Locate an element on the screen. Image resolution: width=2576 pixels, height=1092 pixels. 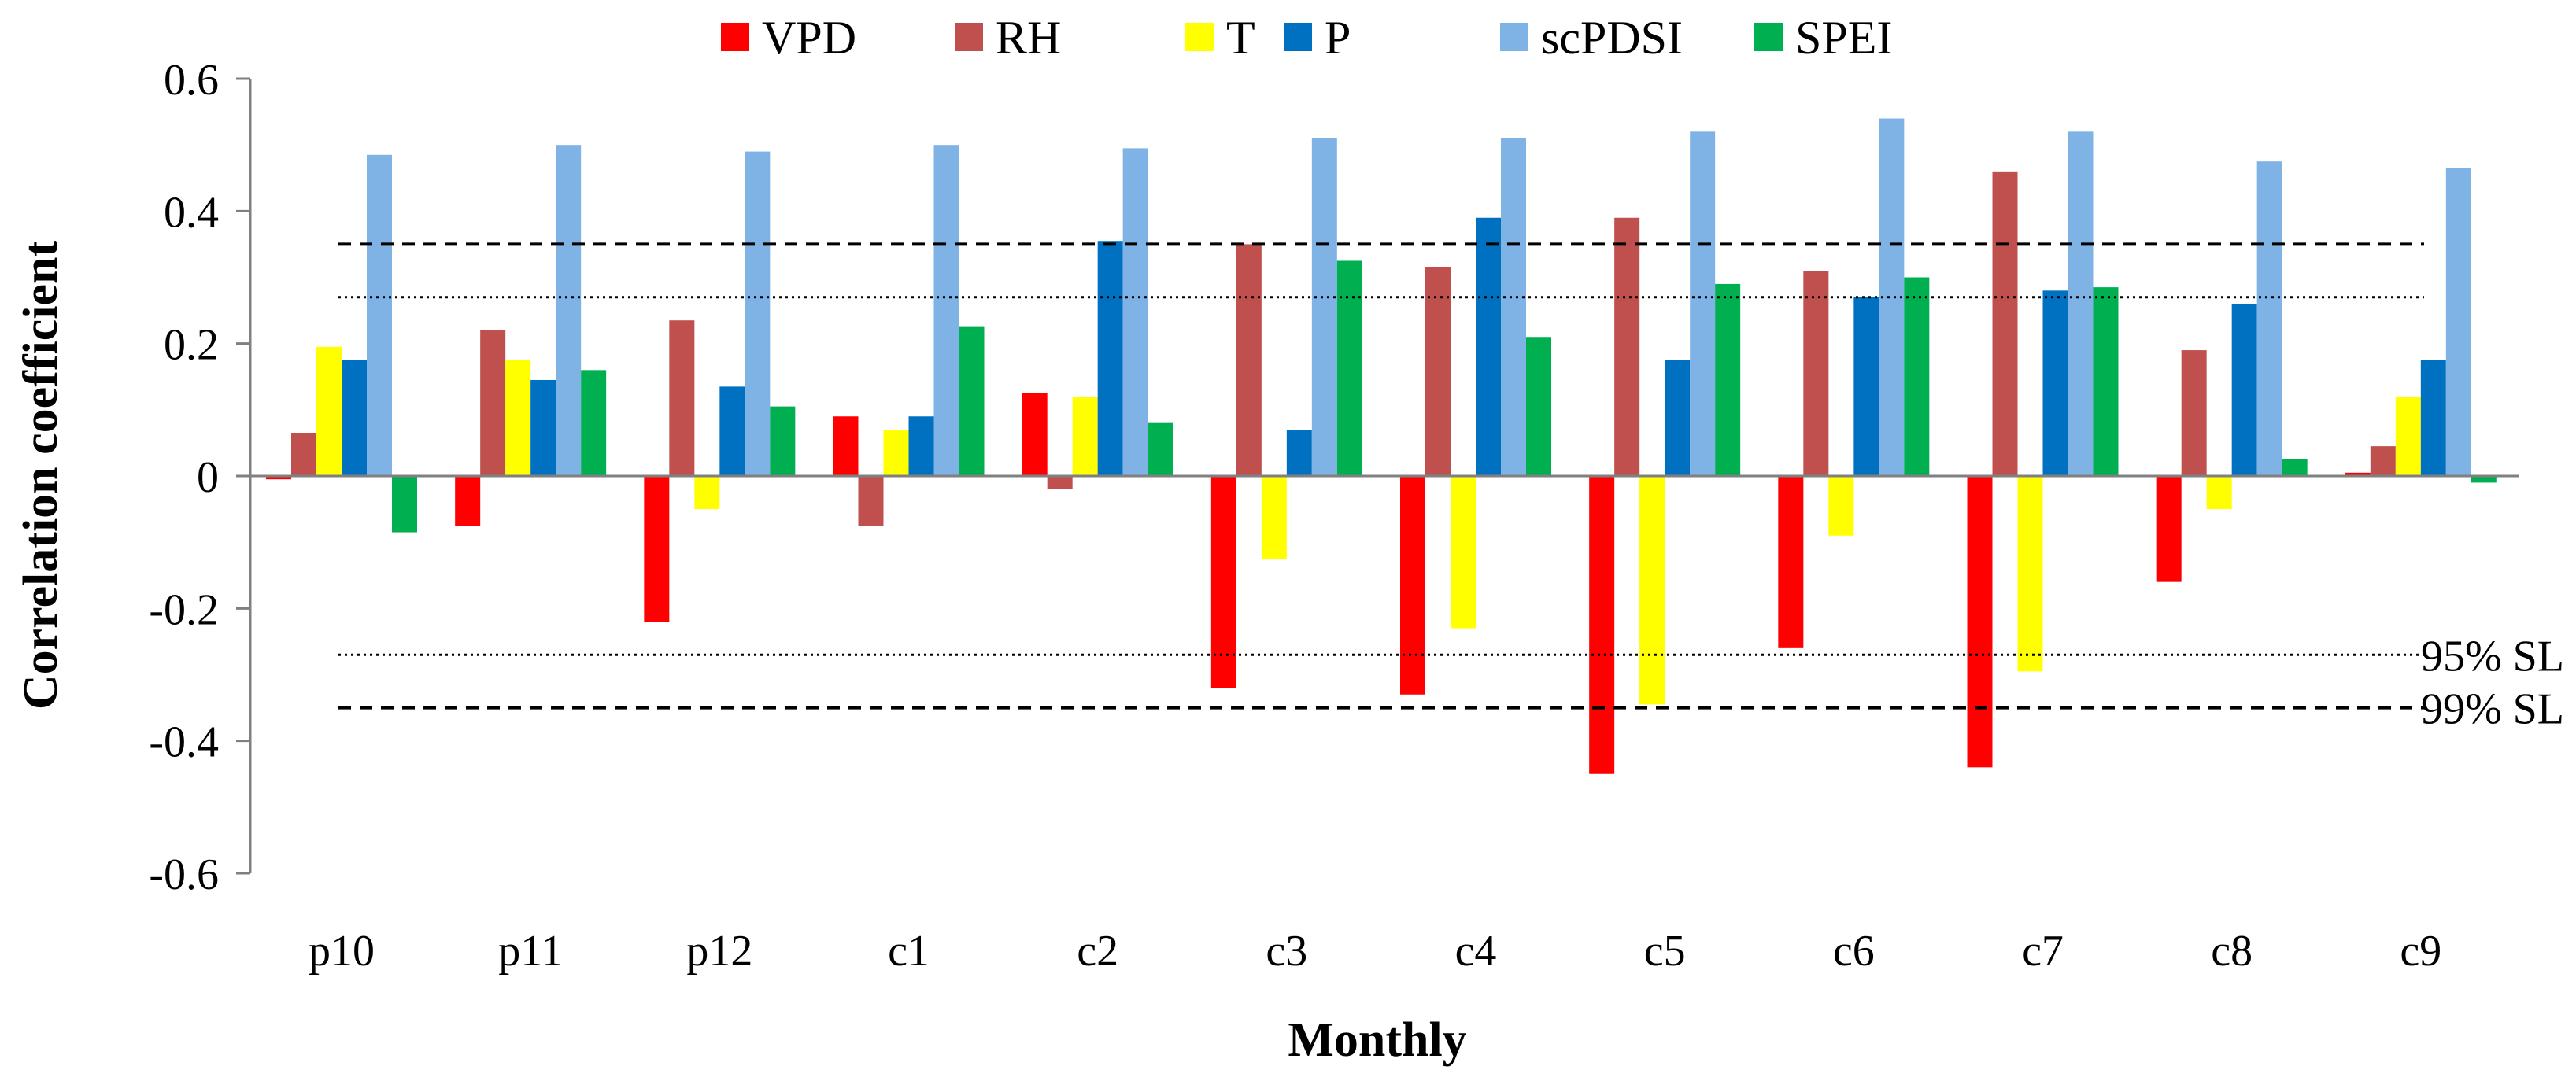
x-axis-title: Monthly is located at coordinates (1377, 1040).